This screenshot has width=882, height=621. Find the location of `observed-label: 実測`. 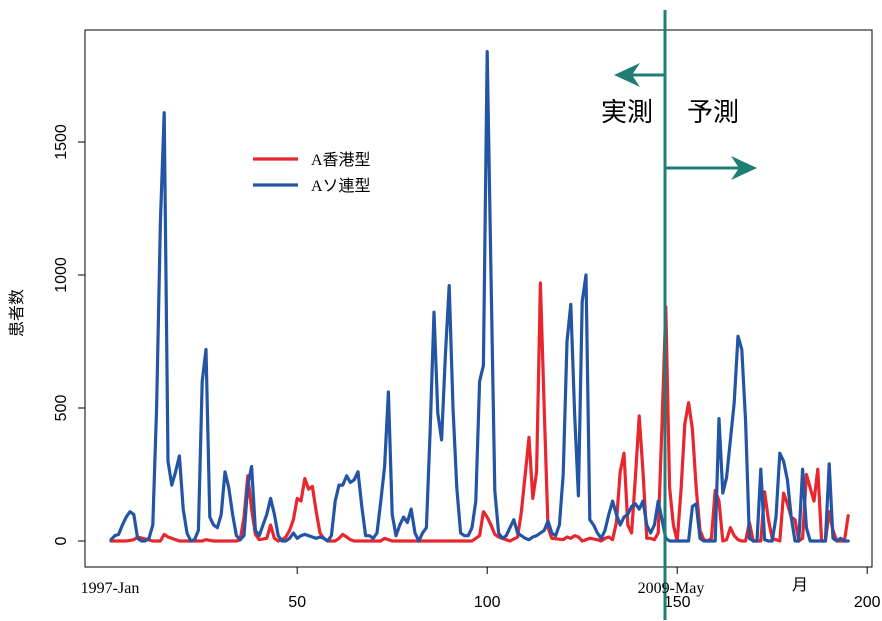

observed-label: 実測 is located at coordinates (627, 112).